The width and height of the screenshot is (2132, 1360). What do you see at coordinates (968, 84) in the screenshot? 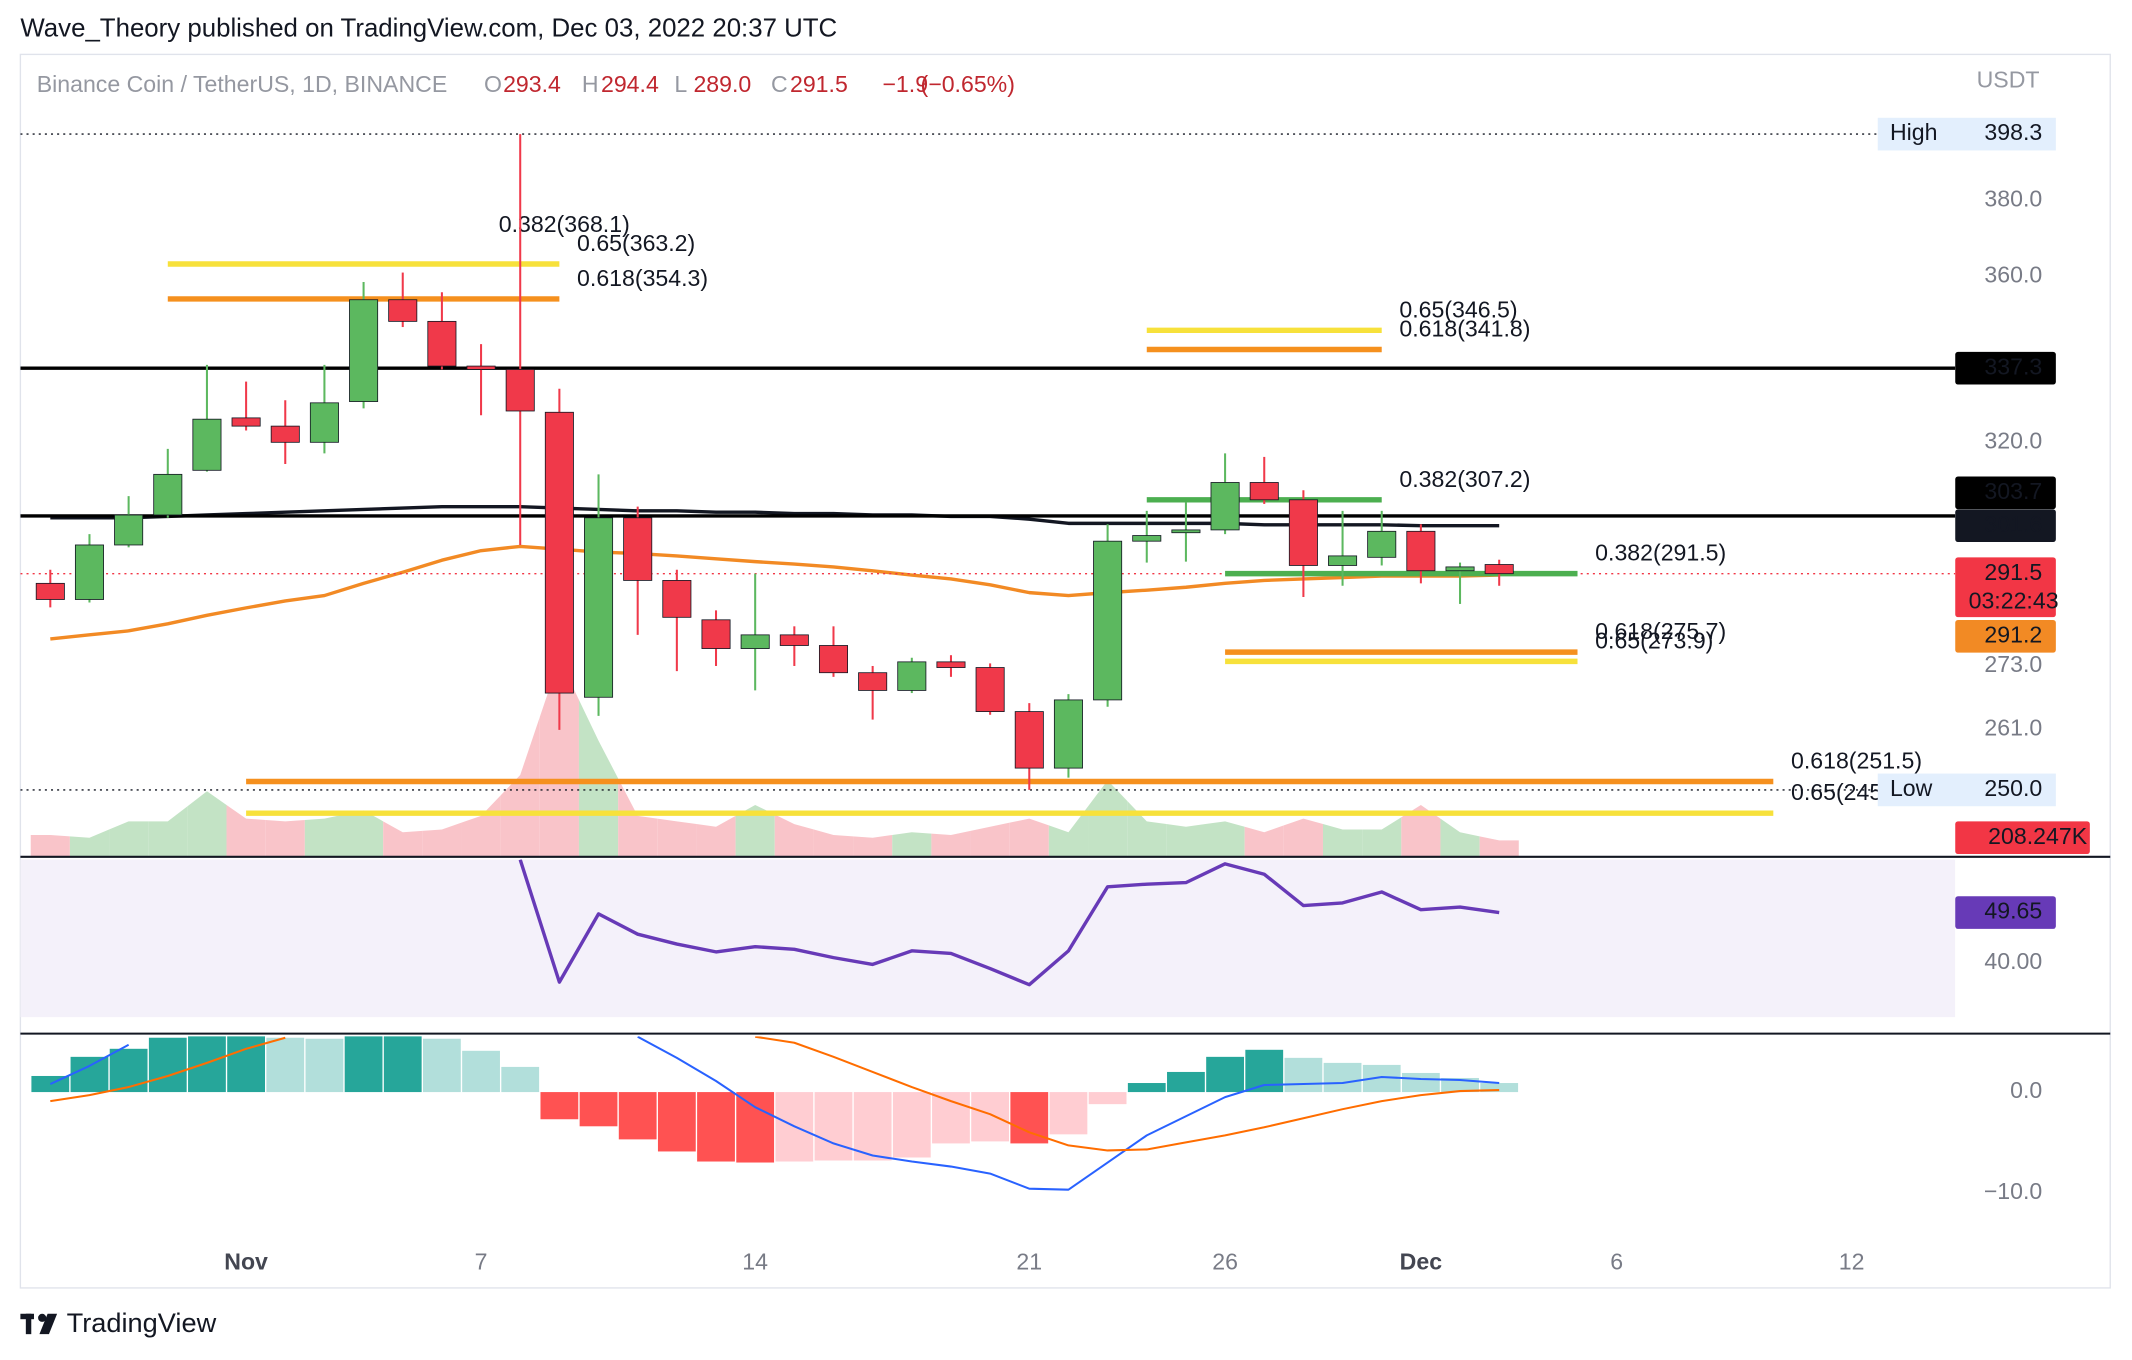
I see `legend-change-percent: (−0.65%)` at bounding box center [968, 84].